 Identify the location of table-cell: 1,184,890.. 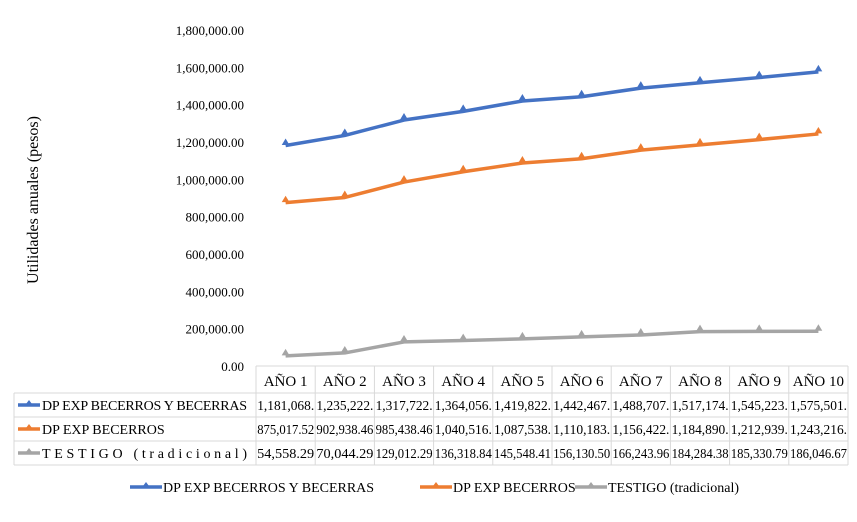
(700, 430).